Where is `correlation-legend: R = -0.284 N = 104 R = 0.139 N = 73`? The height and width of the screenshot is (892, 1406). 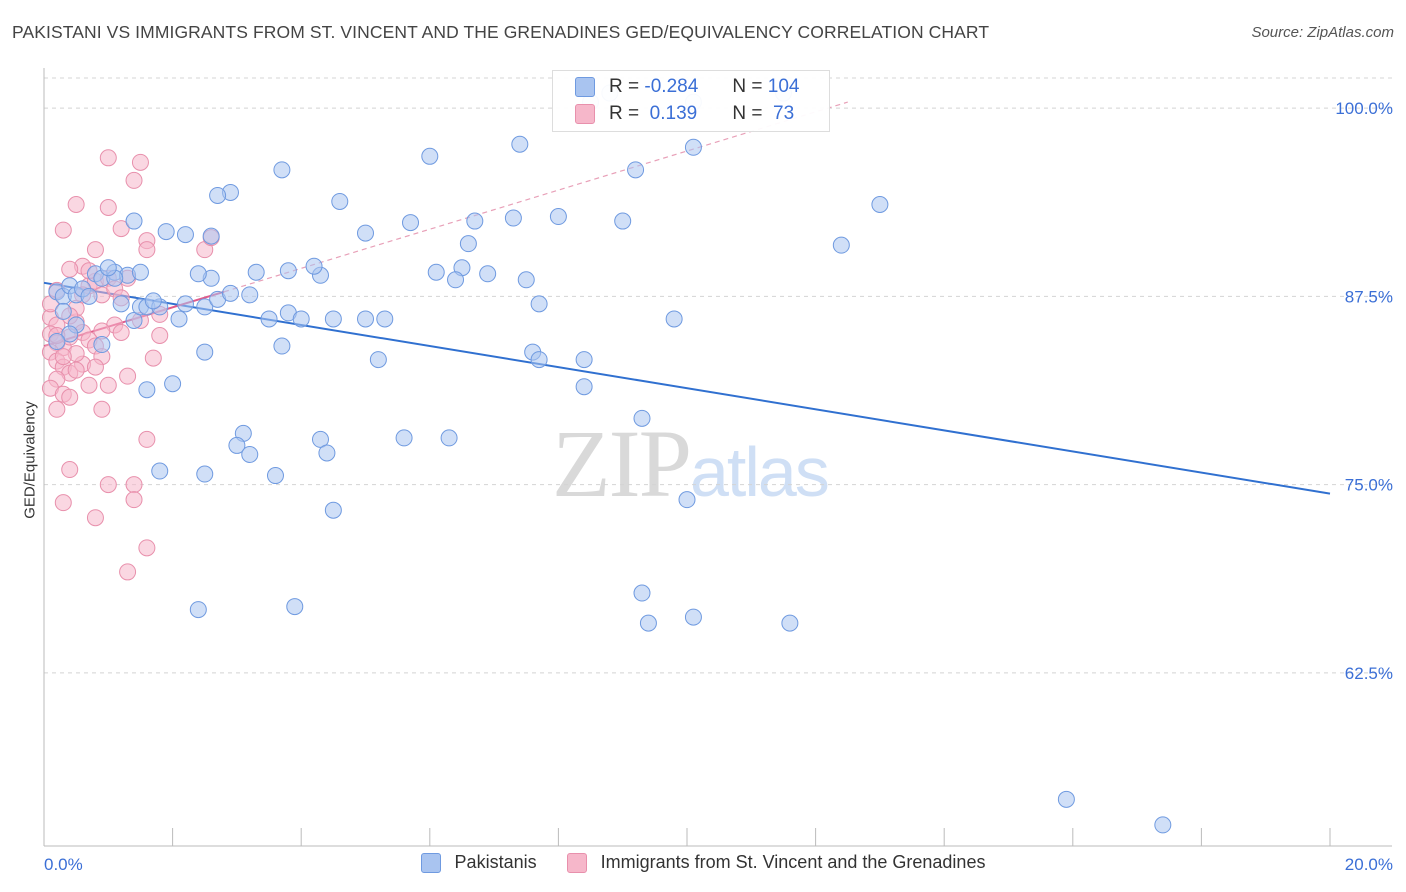
correlation-legend: R = -0.284 N = 104 R = 0.139 N = 73 is located at coordinates (691, 101).